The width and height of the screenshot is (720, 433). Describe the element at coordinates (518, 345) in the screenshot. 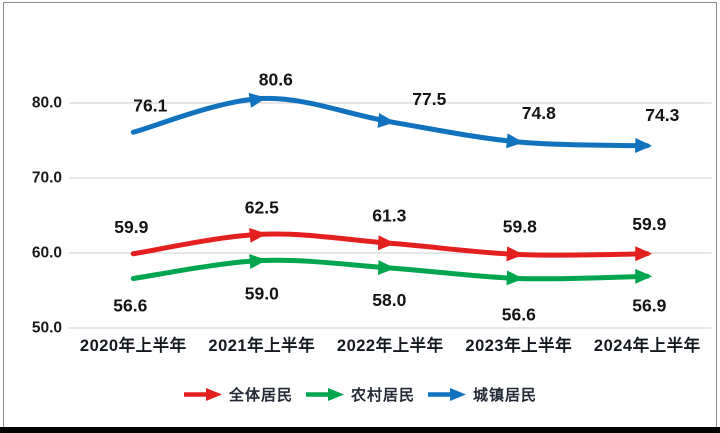

I see `x-axis-category-label: 2023年上半年` at that location.